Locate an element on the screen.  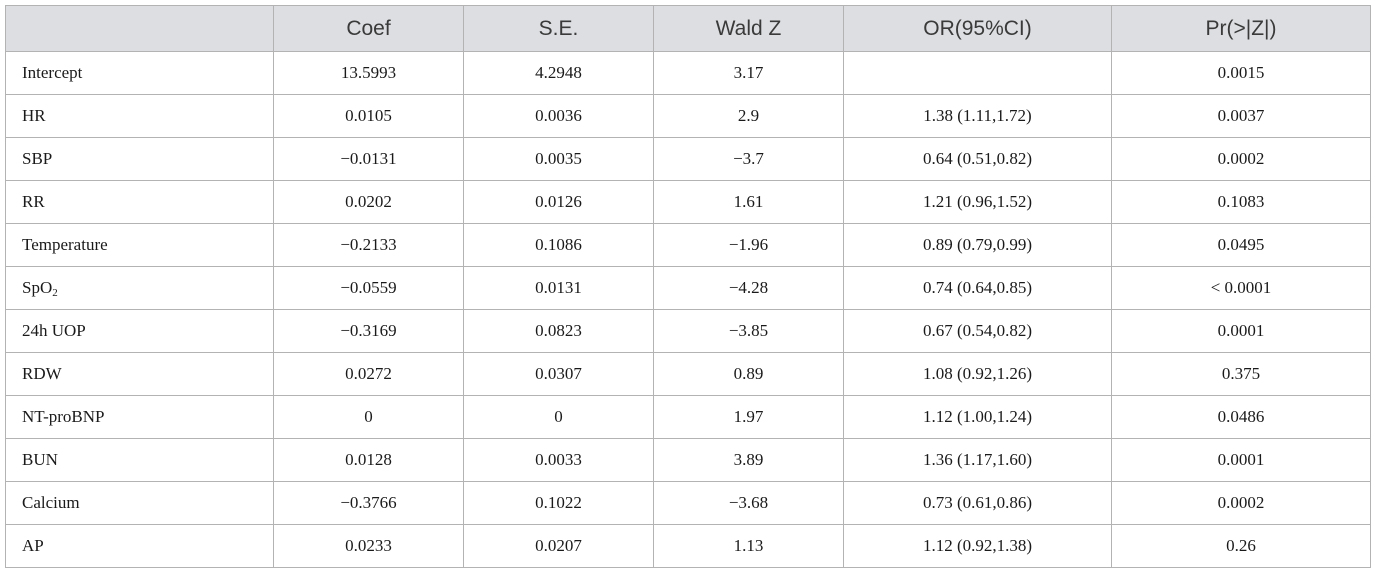
cell-p-value: 0.0495 is located at coordinates (1241, 245).